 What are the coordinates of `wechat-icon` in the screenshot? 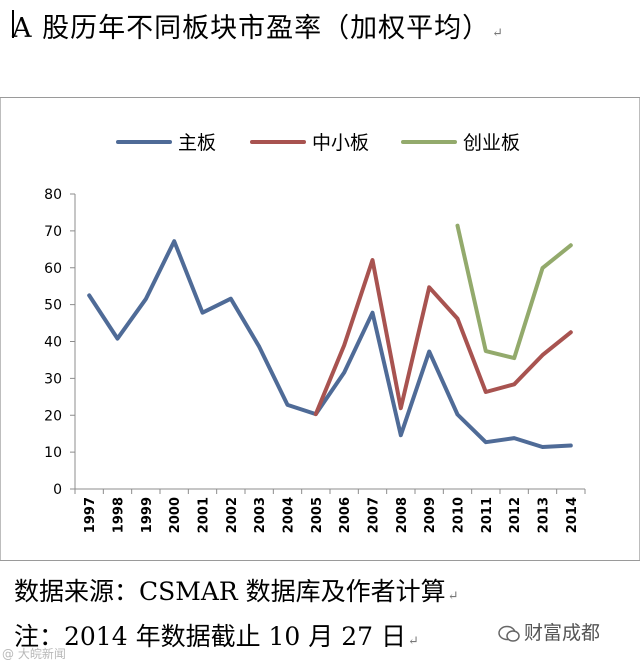 It's located at (509, 633).